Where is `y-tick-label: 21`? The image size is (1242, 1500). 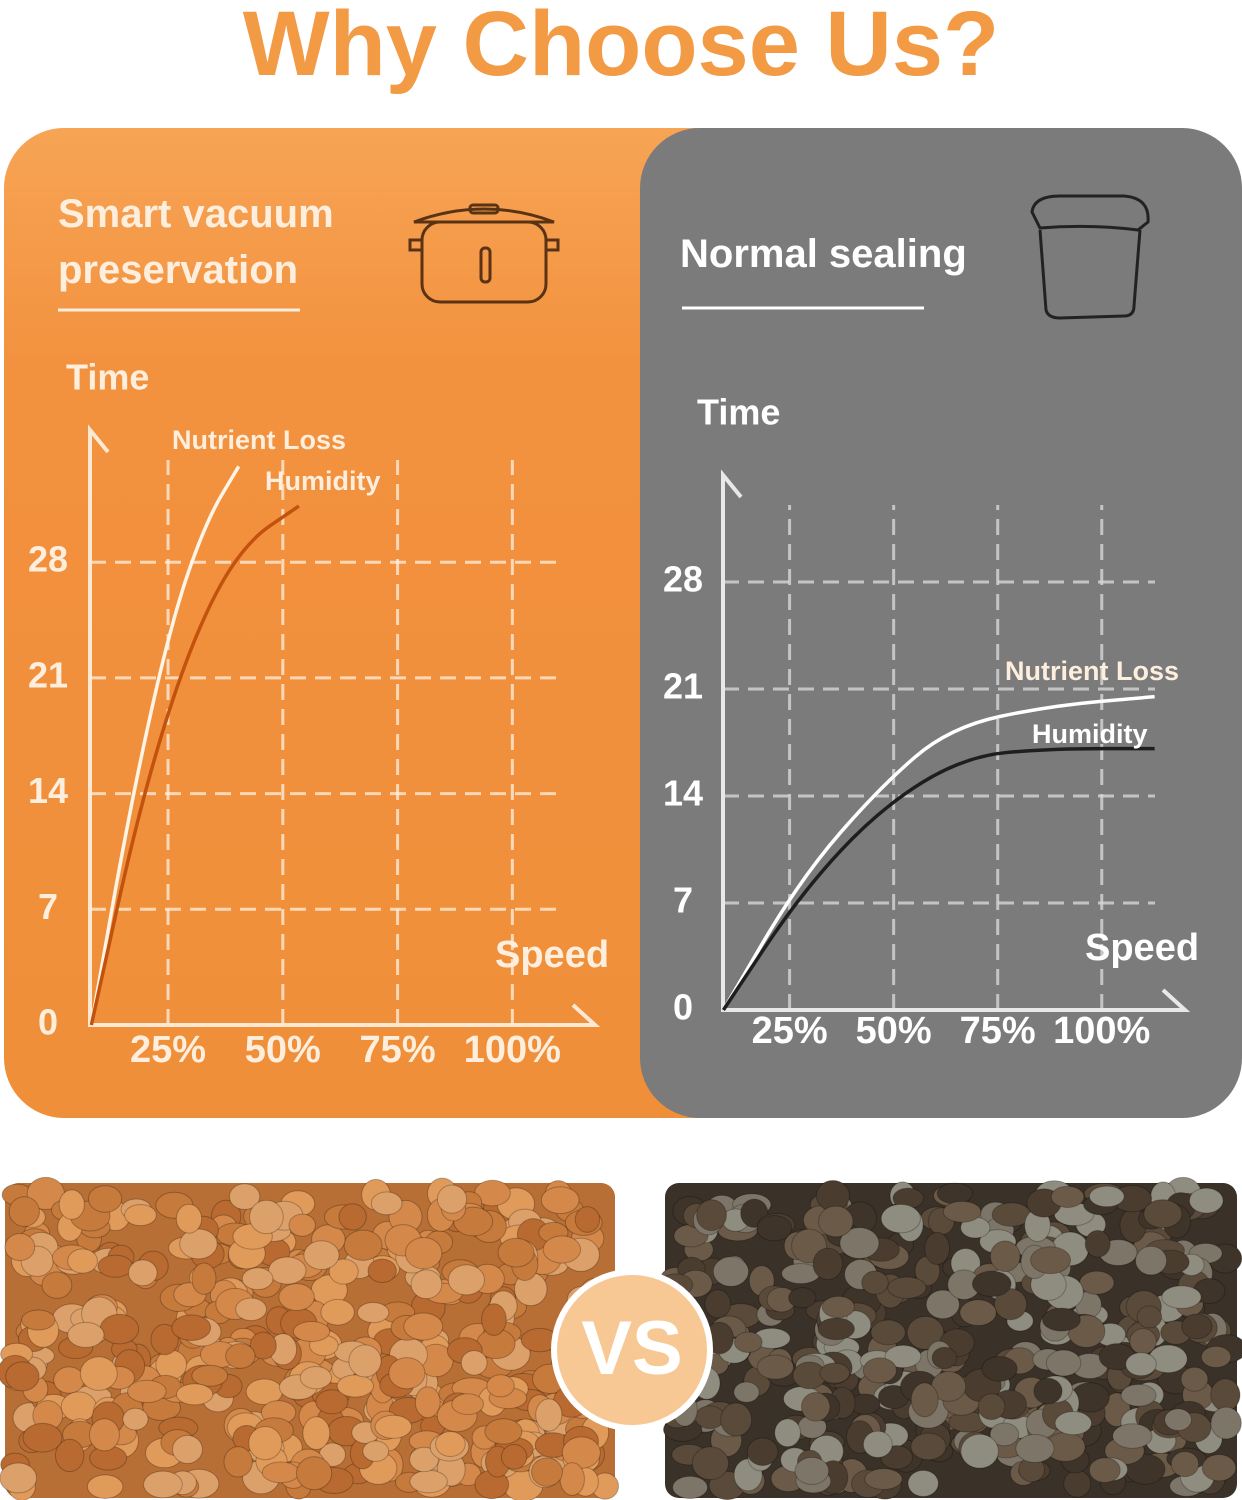 y-tick-label: 21 is located at coordinates (48, 674).